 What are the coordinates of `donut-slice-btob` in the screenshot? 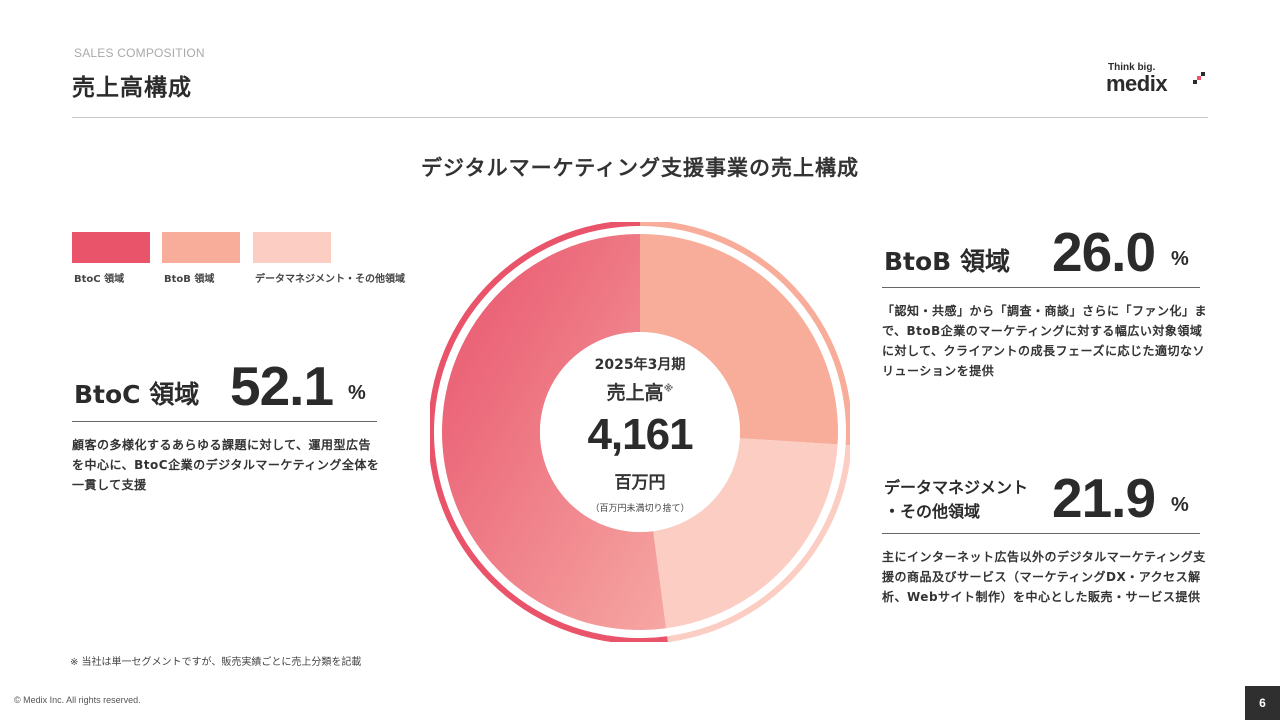 It's located at (739, 339).